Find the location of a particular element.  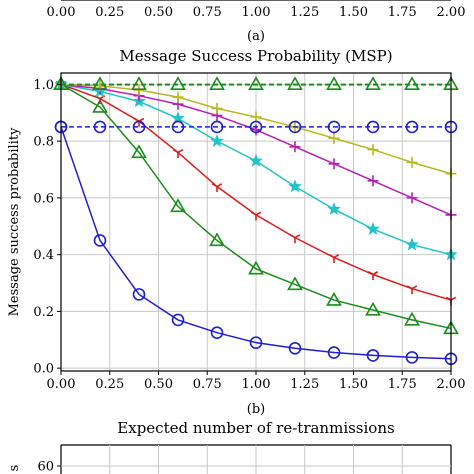

retrans-chart: Expected number of re-tranmissions 60 s is located at coordinates (229, 446).